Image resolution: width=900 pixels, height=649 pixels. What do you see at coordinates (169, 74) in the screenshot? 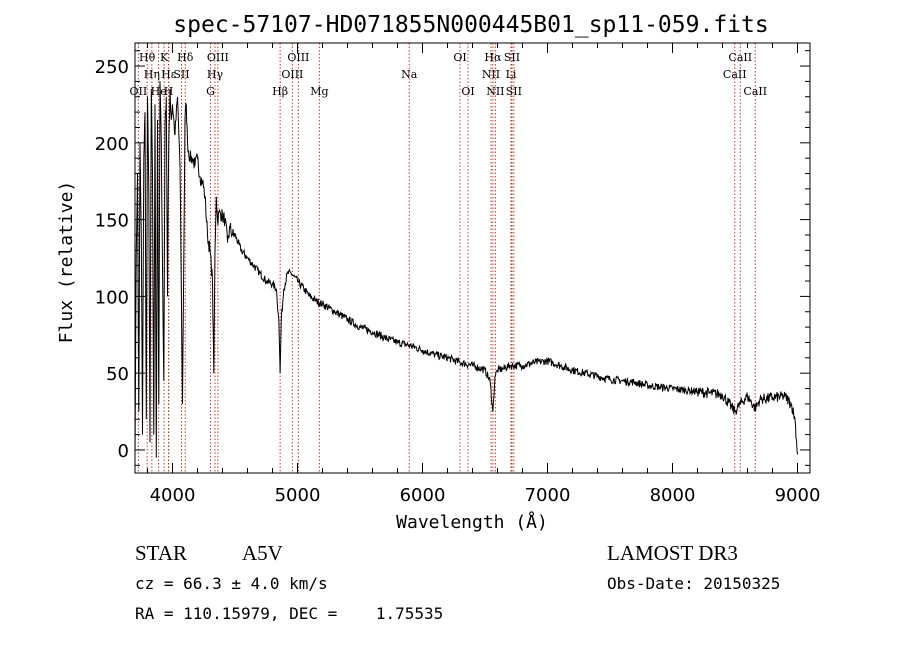
I see `line-label-6: Hε` at bounding box center [169, 74].